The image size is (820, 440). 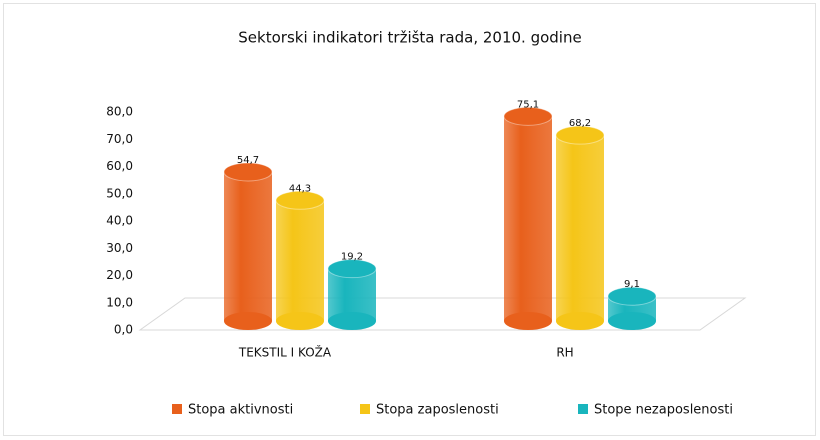 What do you see at coordinates (285, 352) in the screenshot?
I see `x-tick-label: TEKSTIL I KOŽA` at bounding box center [285, 352].